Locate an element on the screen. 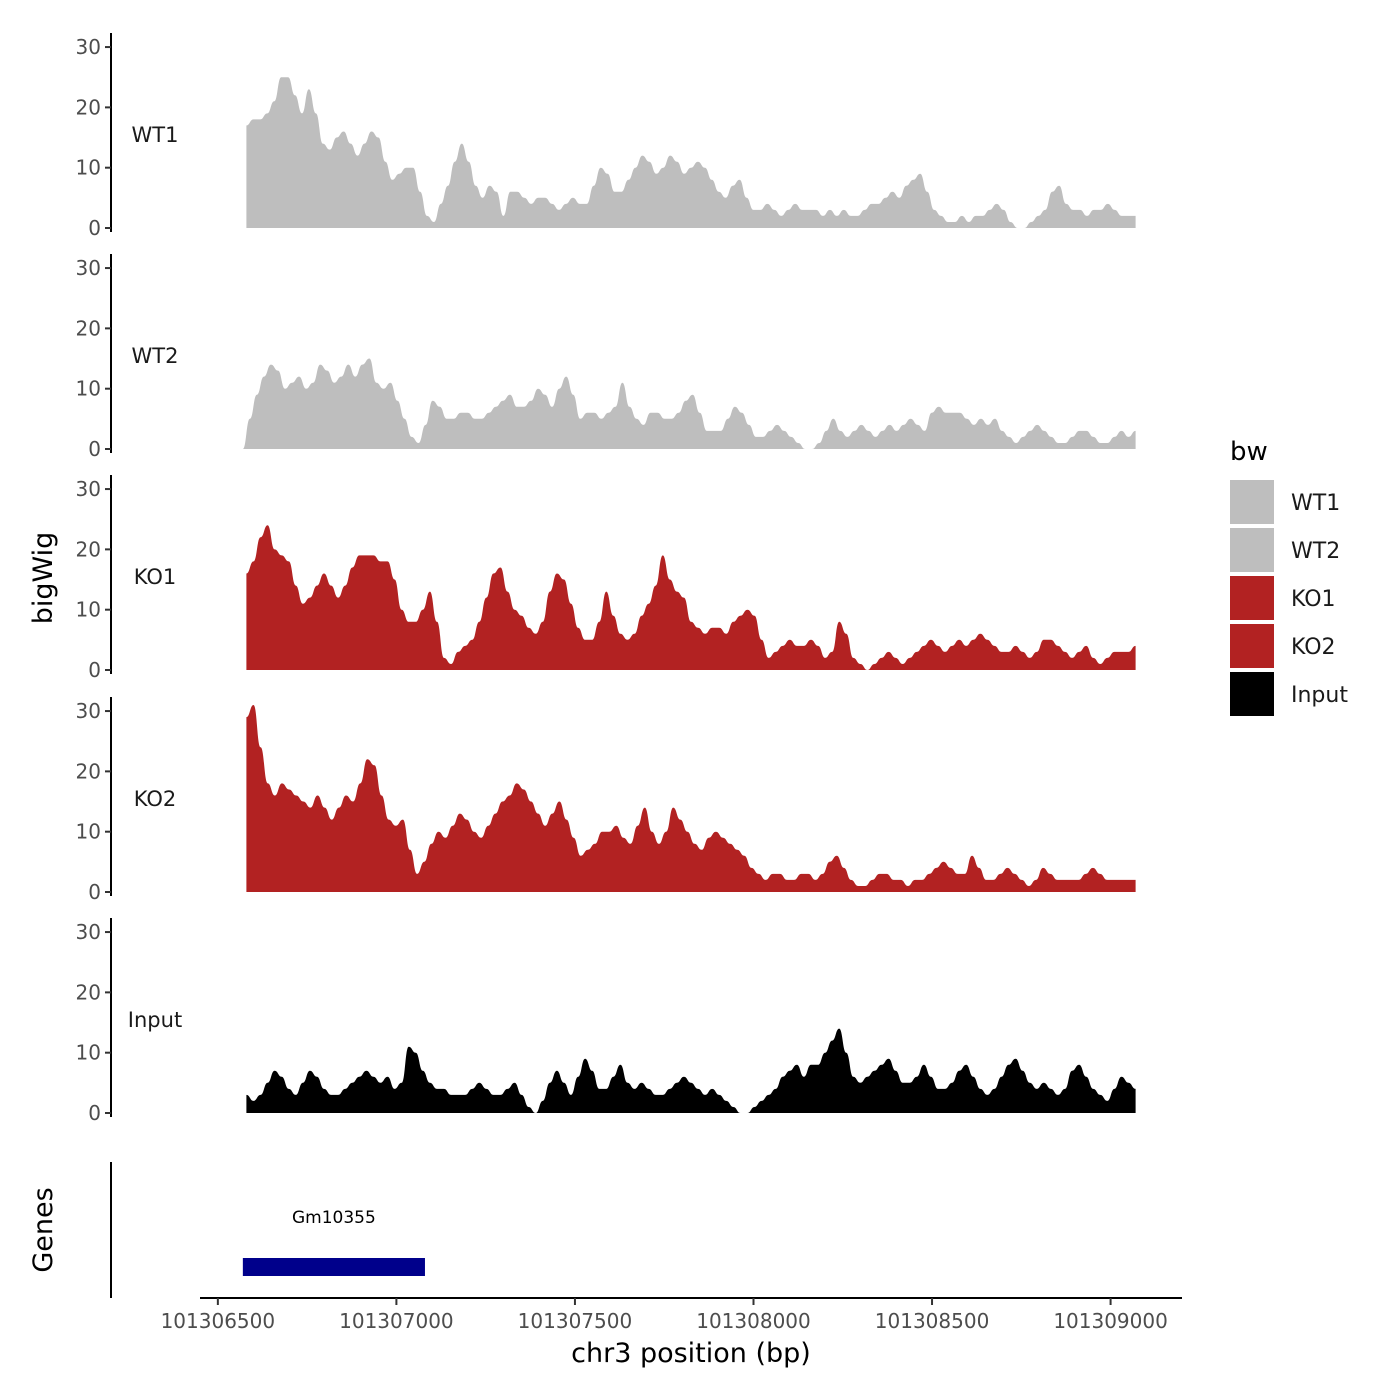  legend-label-wt2: WT2 is located at coordinates (1315, 551).